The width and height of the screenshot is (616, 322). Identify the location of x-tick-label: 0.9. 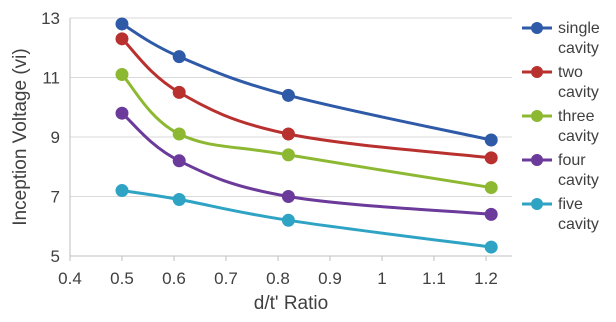
(330, 278).